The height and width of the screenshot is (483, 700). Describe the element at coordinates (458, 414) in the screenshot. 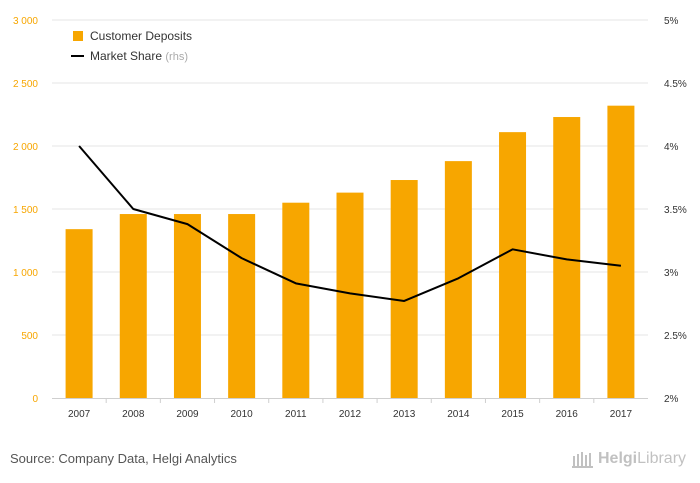

I see `x-tick-label: 2014` at that location.